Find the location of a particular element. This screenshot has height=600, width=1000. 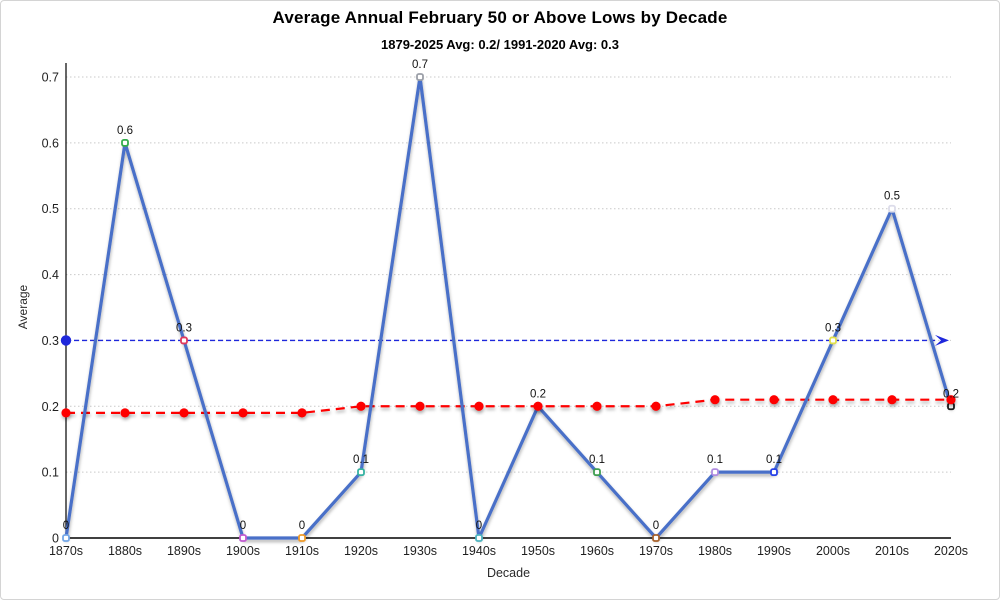

x-tick-label: 1970s is located at coordinates (656, 551).